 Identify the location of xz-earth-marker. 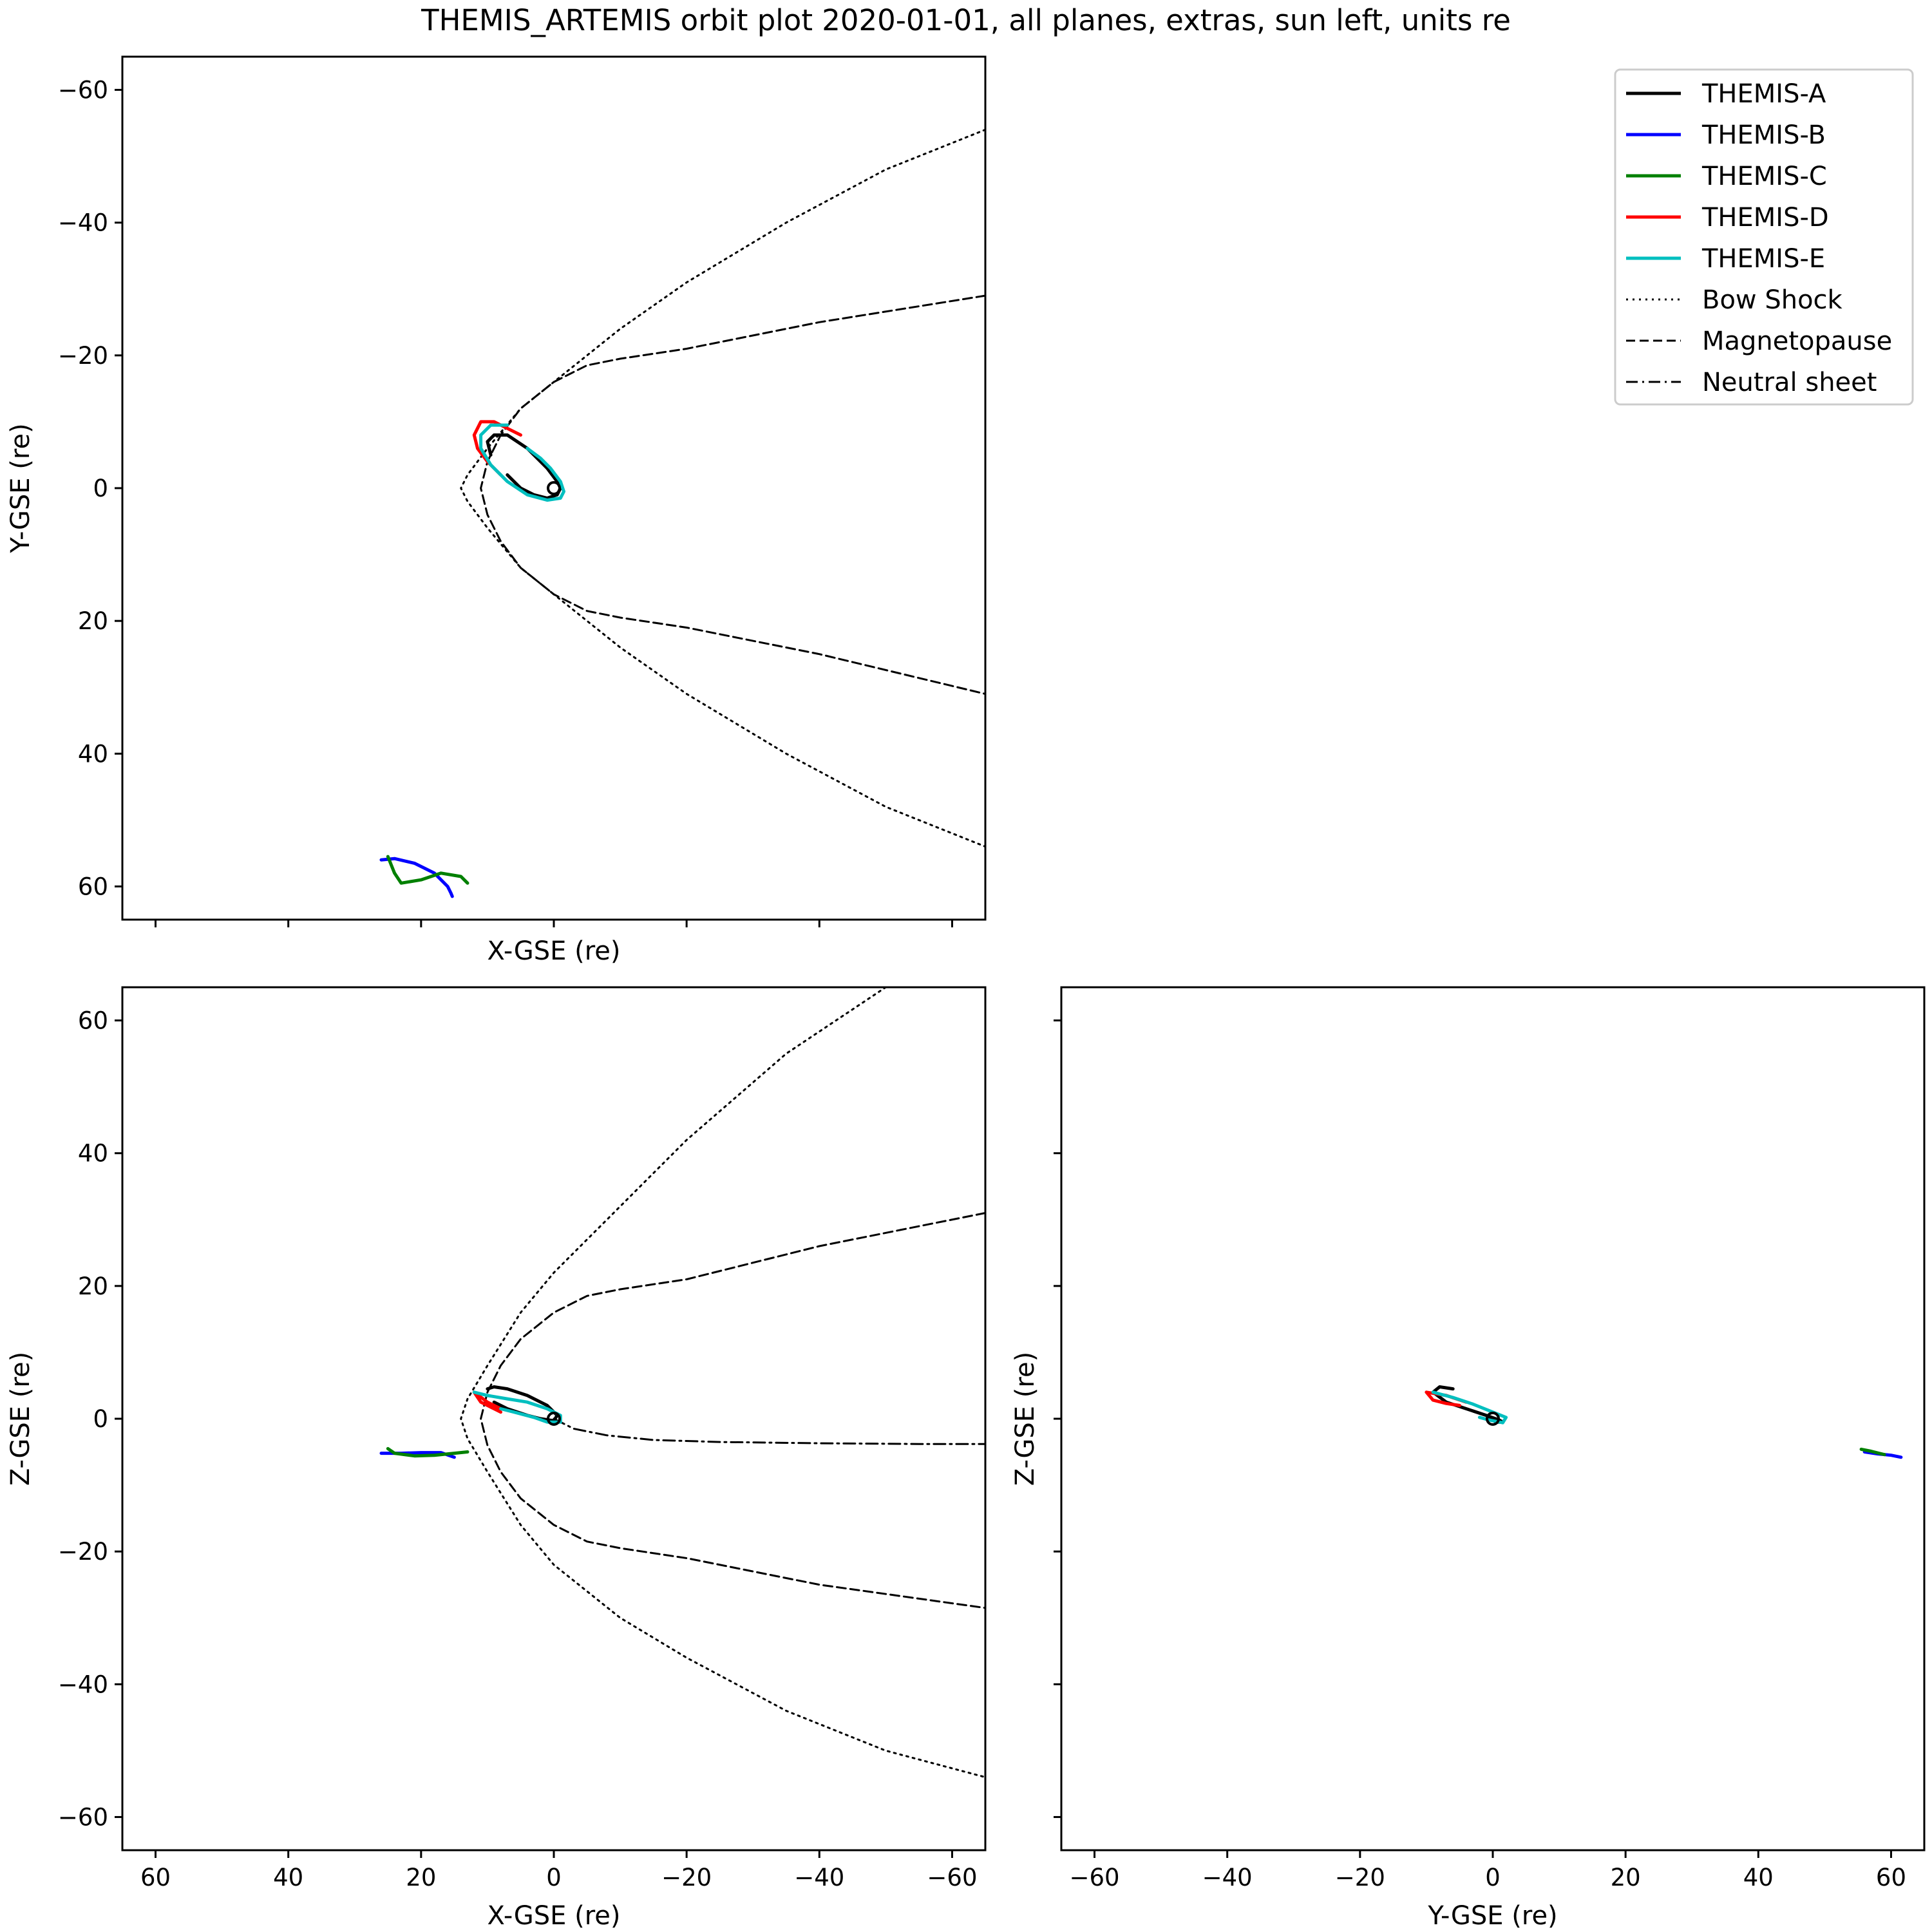
(554, 1419).